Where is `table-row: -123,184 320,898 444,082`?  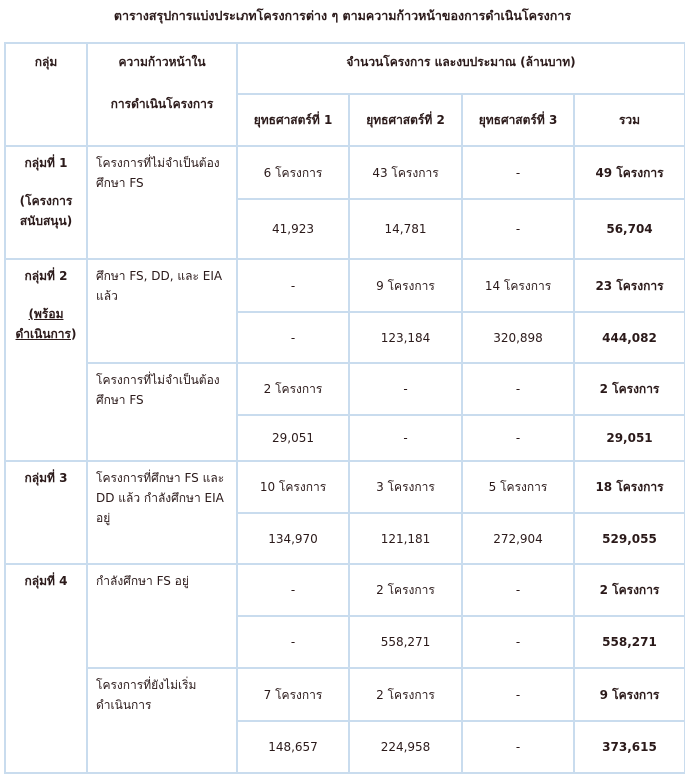
table-row: -123,184 320,898 444,082 is located at coordinates (345, 337).